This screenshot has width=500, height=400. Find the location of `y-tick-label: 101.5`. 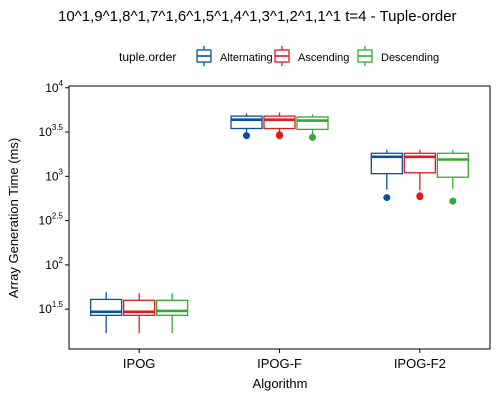

y-tick-label: 101.5 is located at coordinates (51, 308).